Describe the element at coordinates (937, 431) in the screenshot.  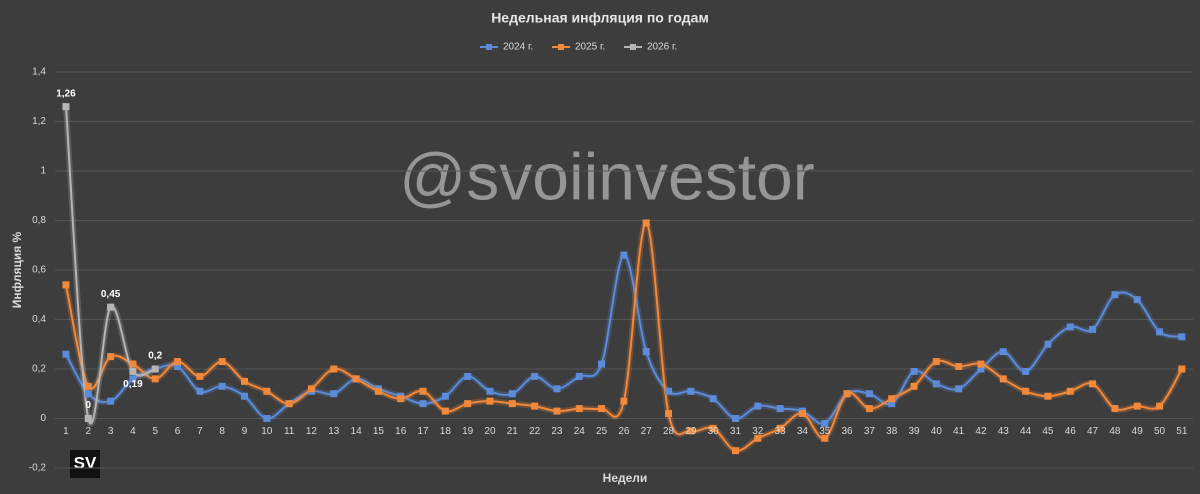
I see `x-tick-label: 40` at that location.